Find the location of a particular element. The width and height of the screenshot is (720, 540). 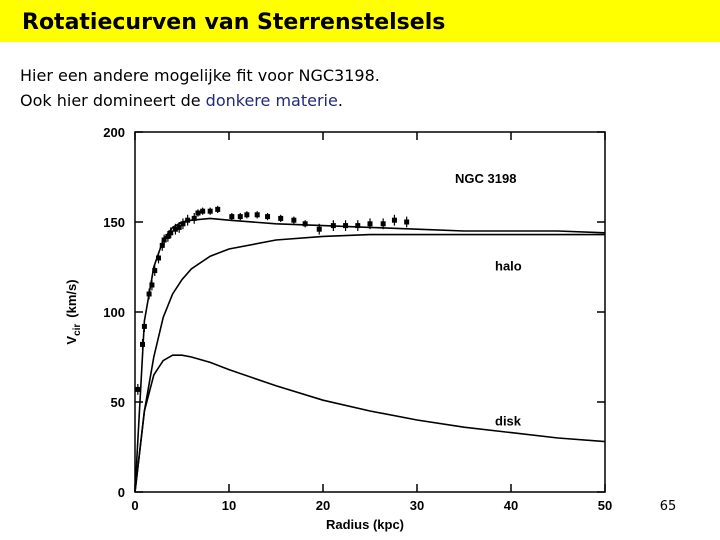

text-span: Ook hier domineert de is located at coordinates (113, 100).